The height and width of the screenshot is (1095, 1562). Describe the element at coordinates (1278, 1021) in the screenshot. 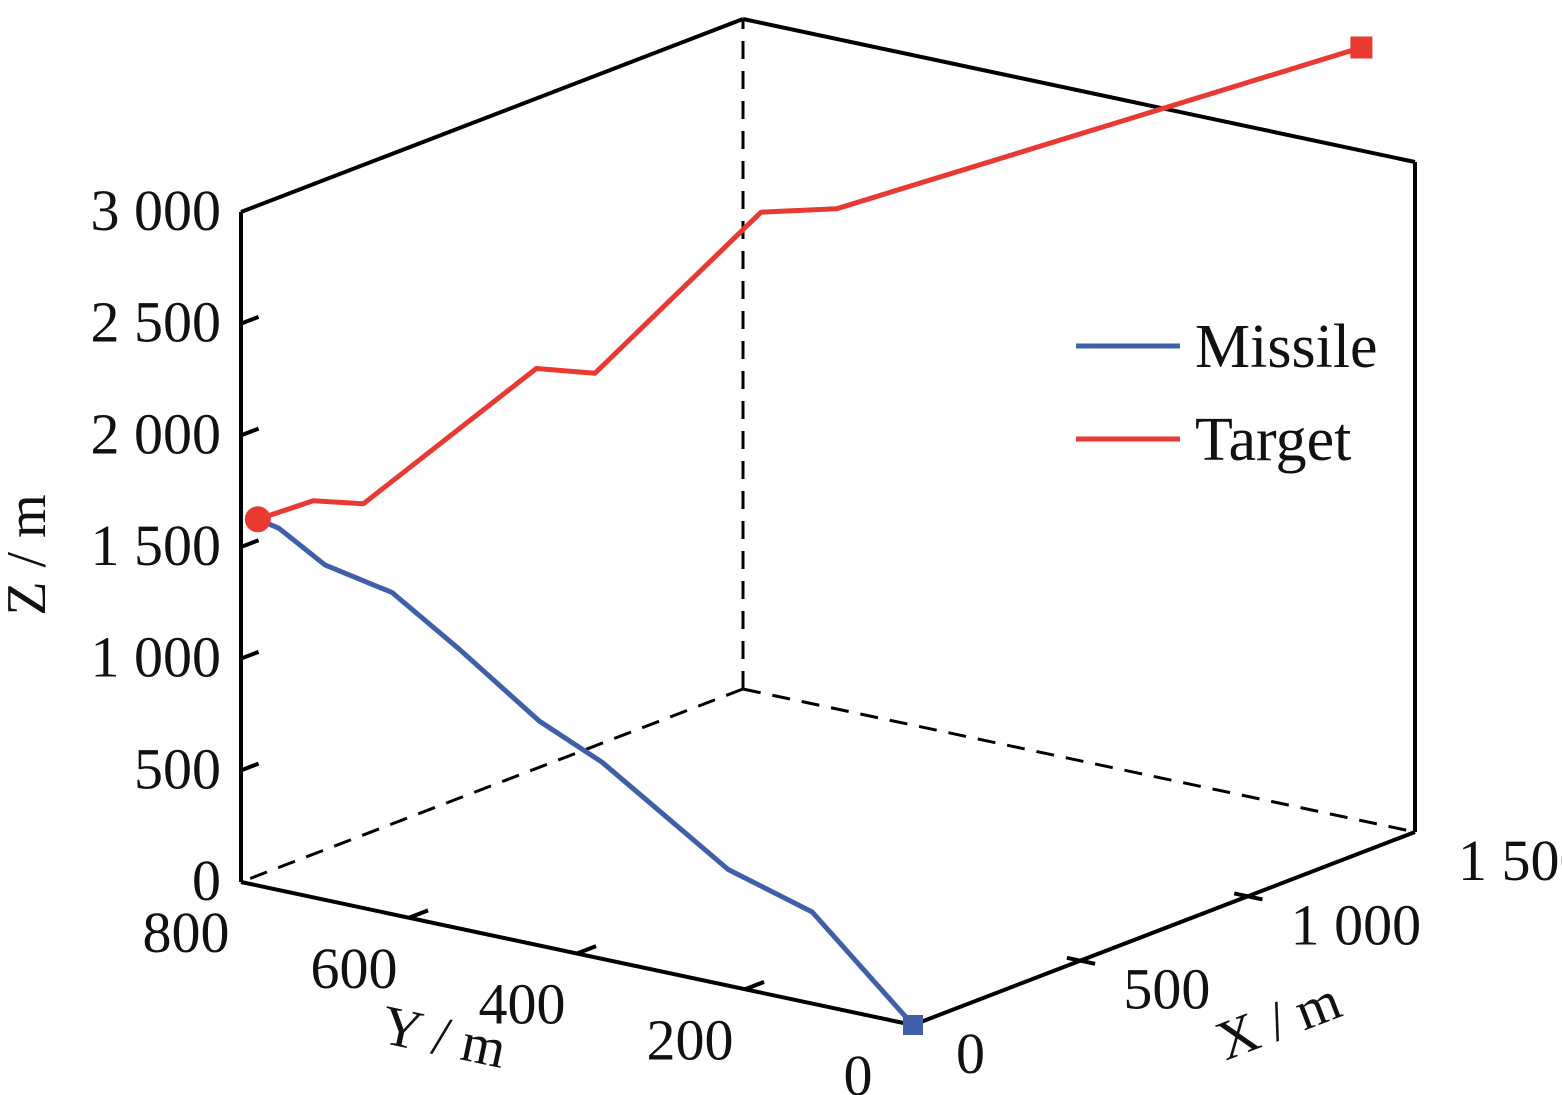

I see `x-axis-title: X / m` at that location.